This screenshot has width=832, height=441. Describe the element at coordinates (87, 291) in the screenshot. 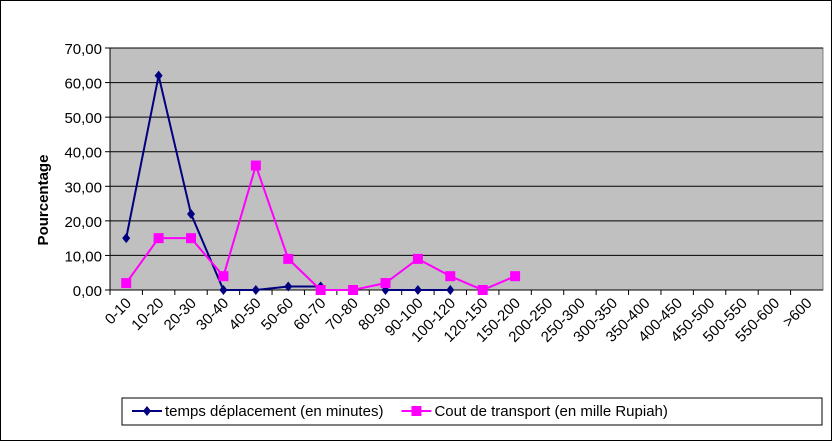

I see `y-tick-label: 0,00` at that location.